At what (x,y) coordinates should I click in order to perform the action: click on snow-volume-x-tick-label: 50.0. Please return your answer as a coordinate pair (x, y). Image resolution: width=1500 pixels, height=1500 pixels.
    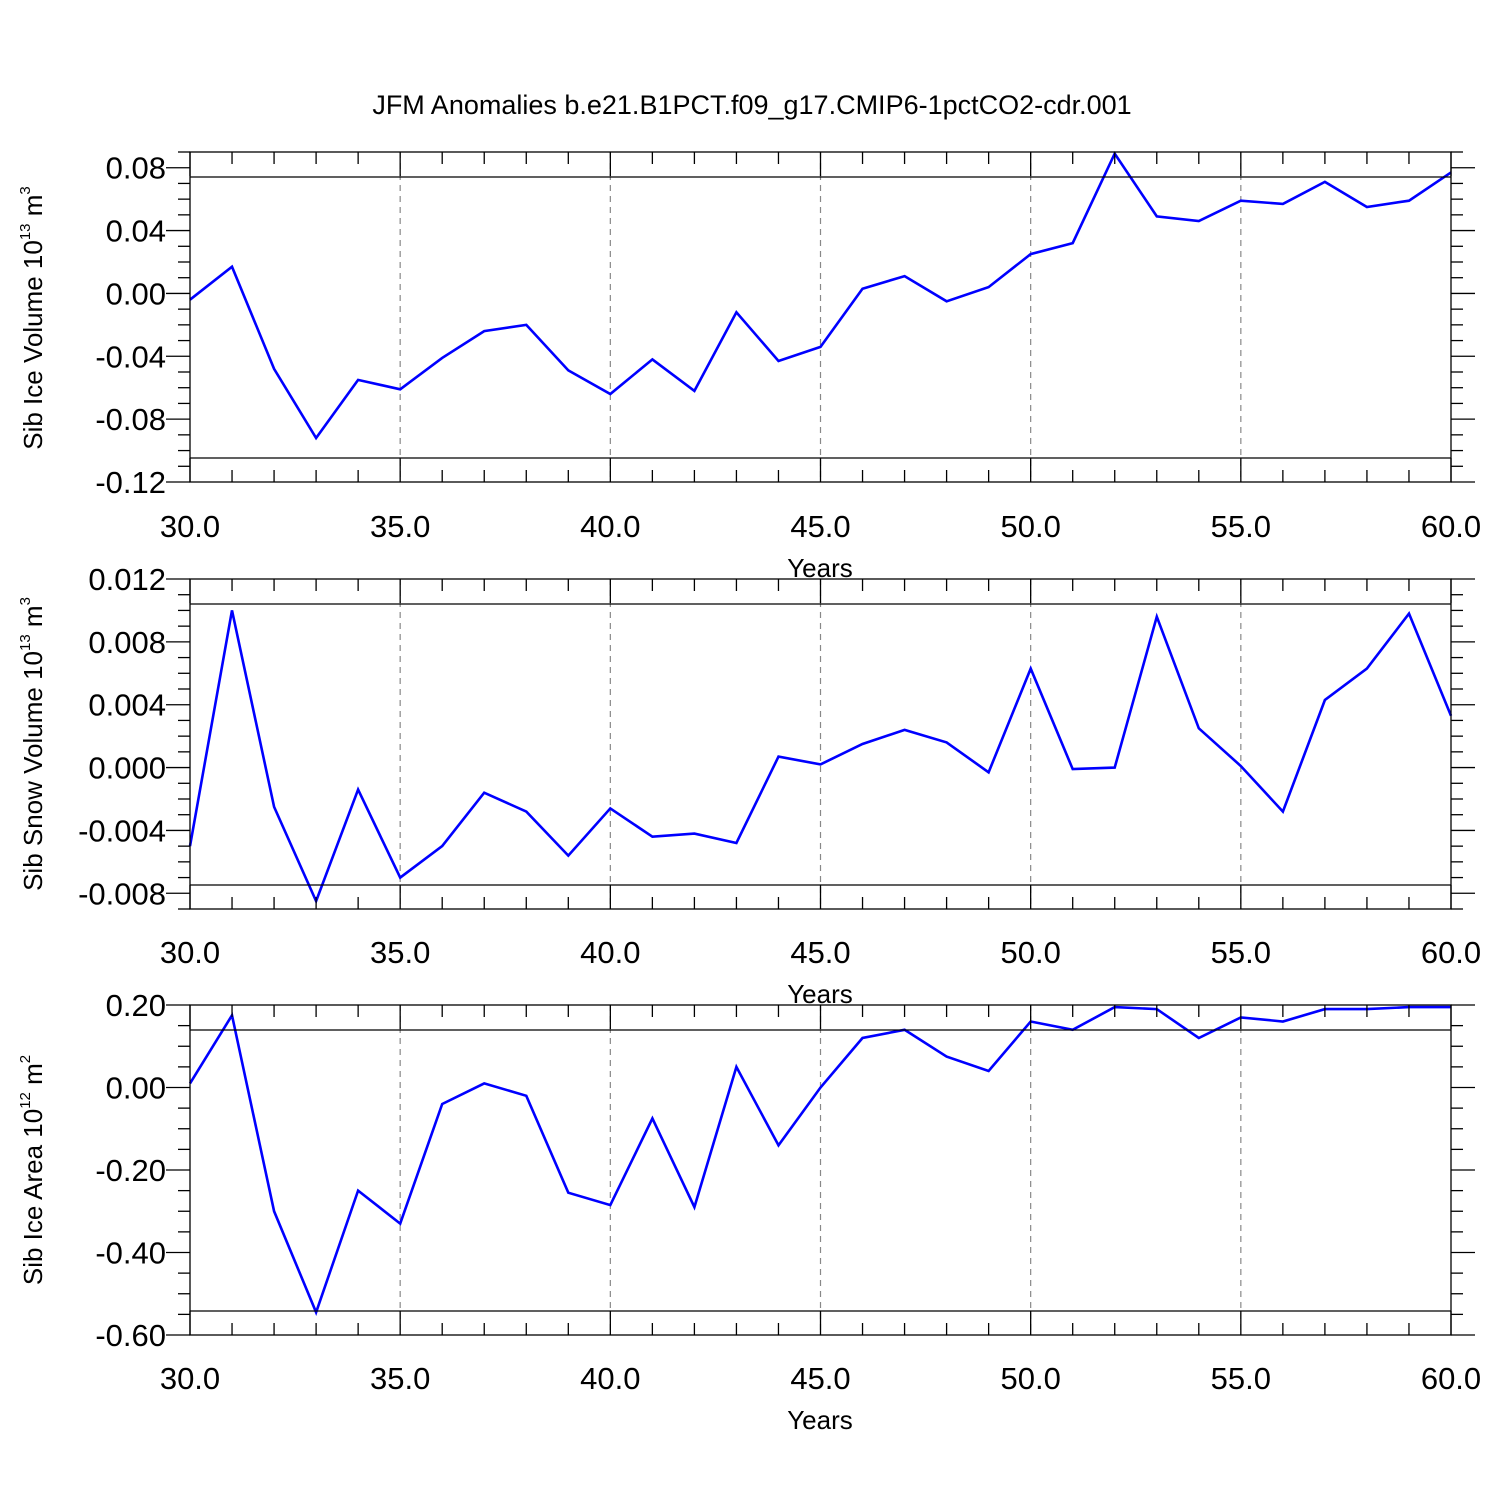
    Looking at the image, I should click on (1030, 952).